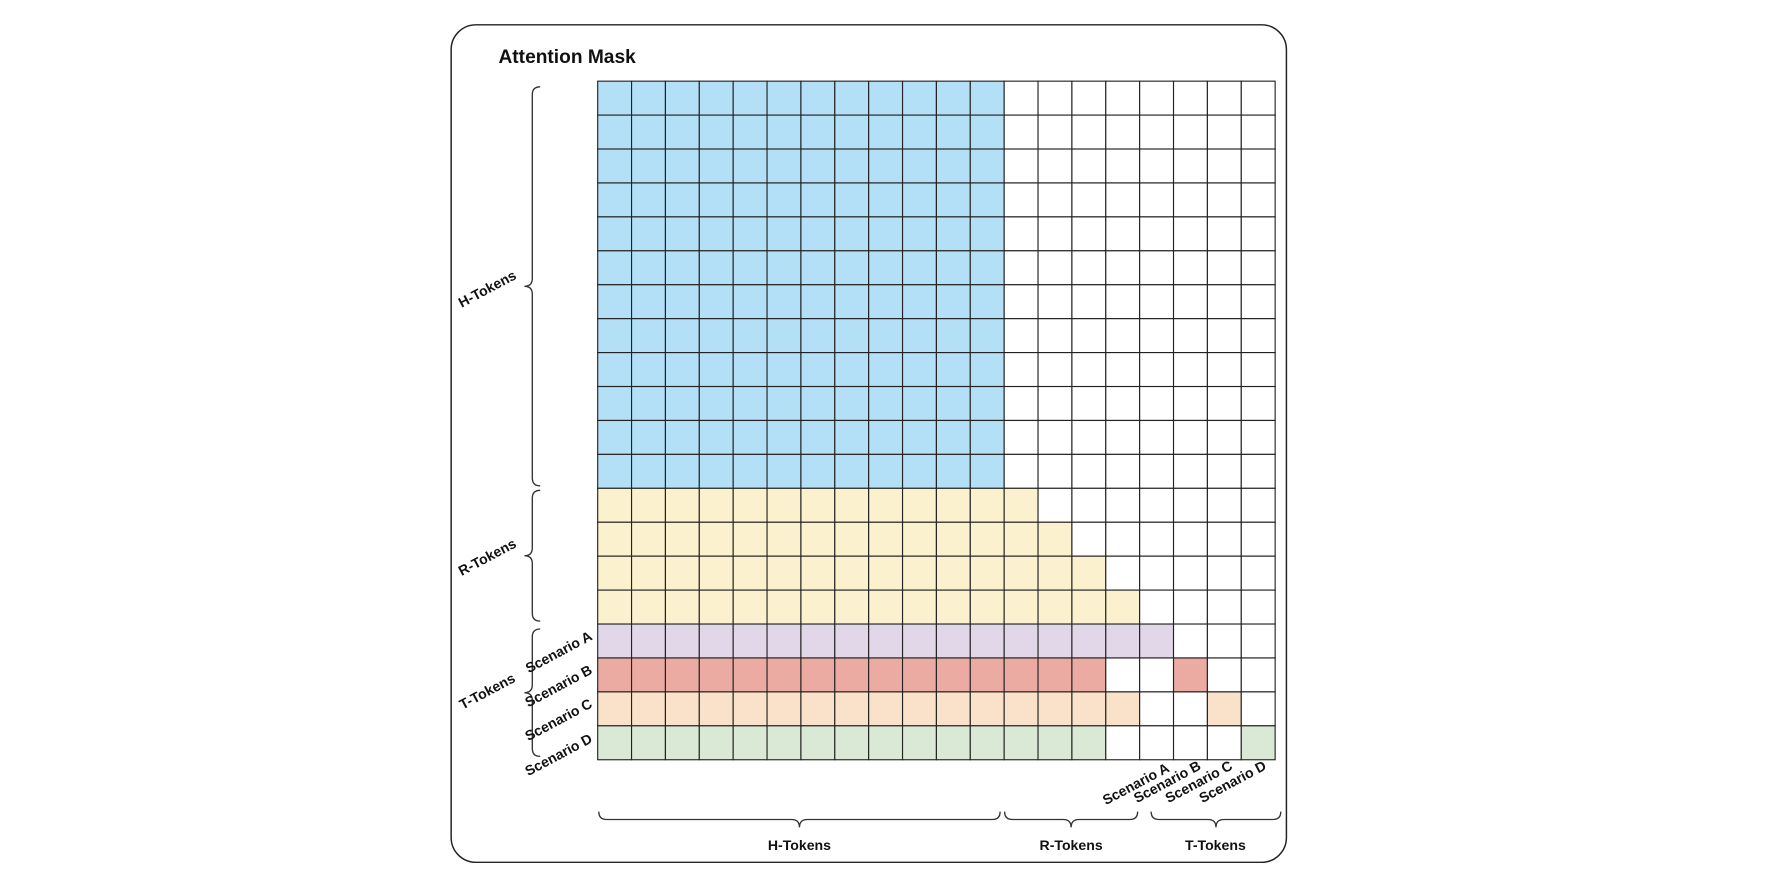  I want to click on column-group-label: T-Tokens, so click(1215, 845).